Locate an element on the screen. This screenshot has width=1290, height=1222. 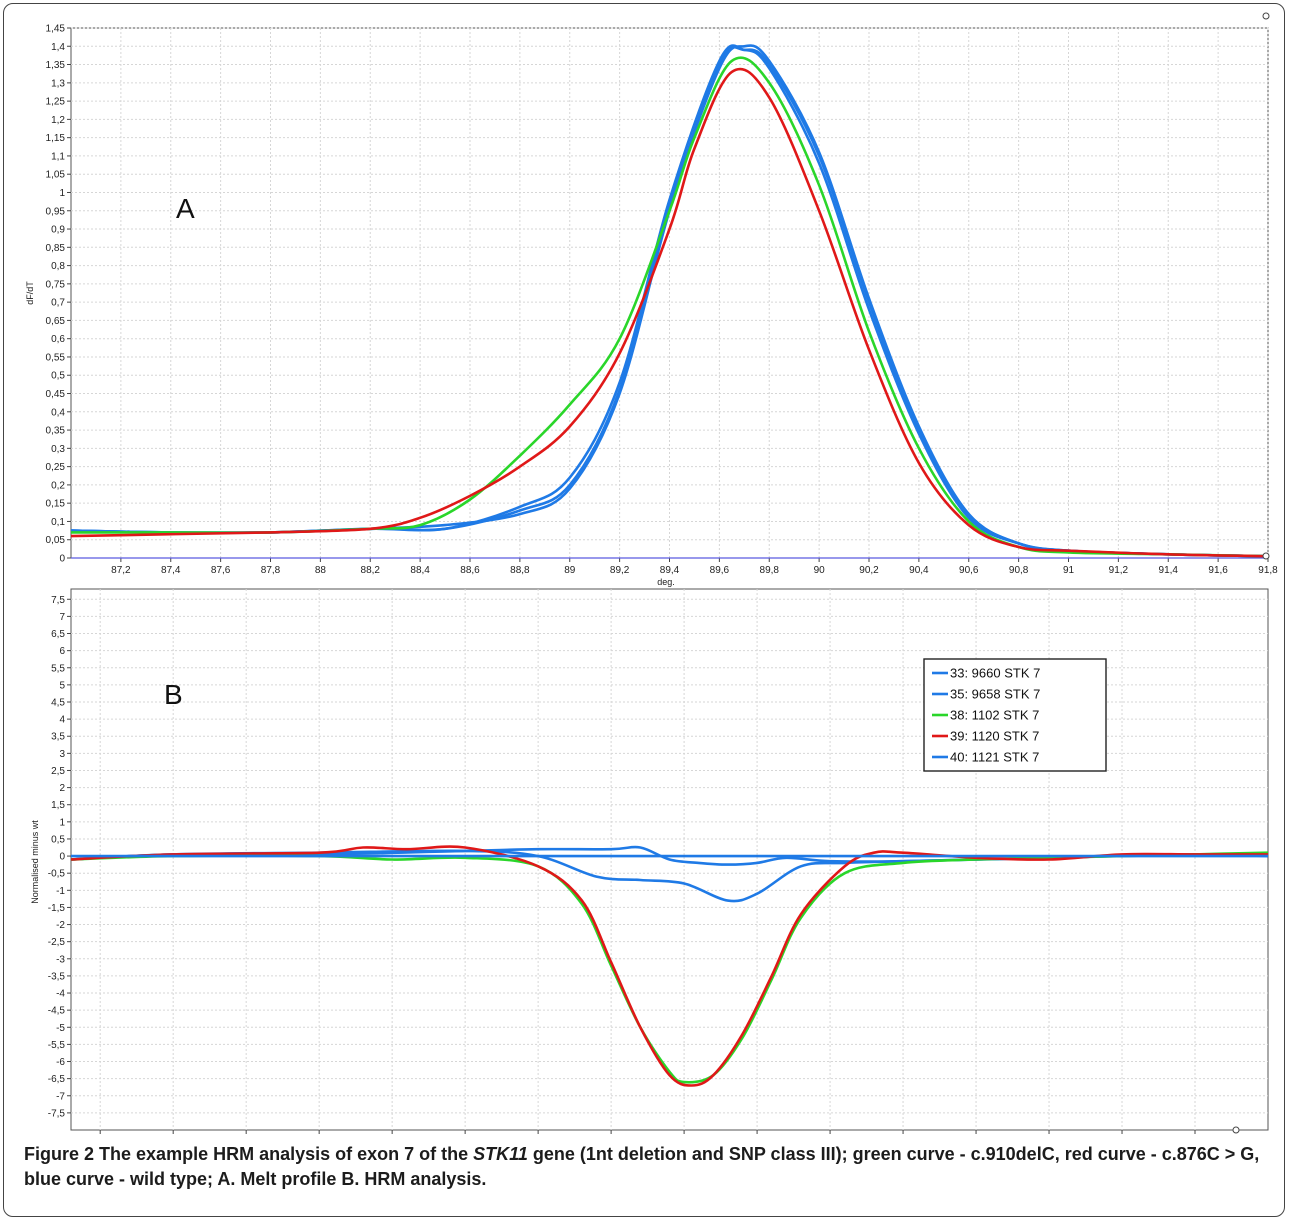
y-tick-label: -3,5 is located at coordinates (57, 976).